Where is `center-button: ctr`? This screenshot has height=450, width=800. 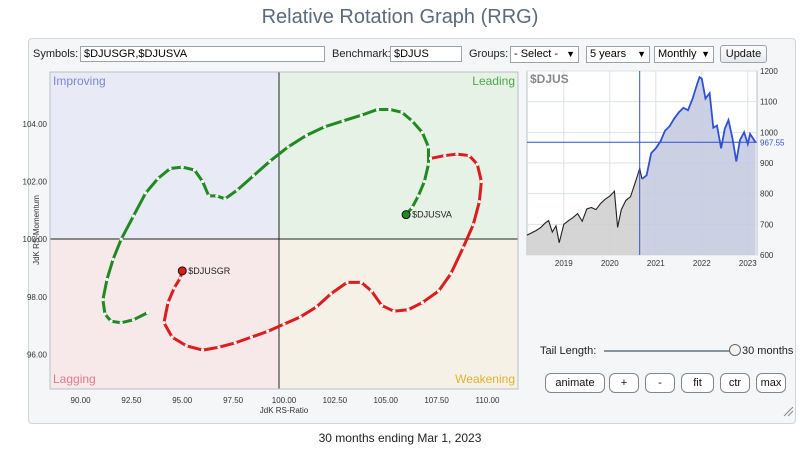
center-button: ctr is located at coordinates (735, 383).